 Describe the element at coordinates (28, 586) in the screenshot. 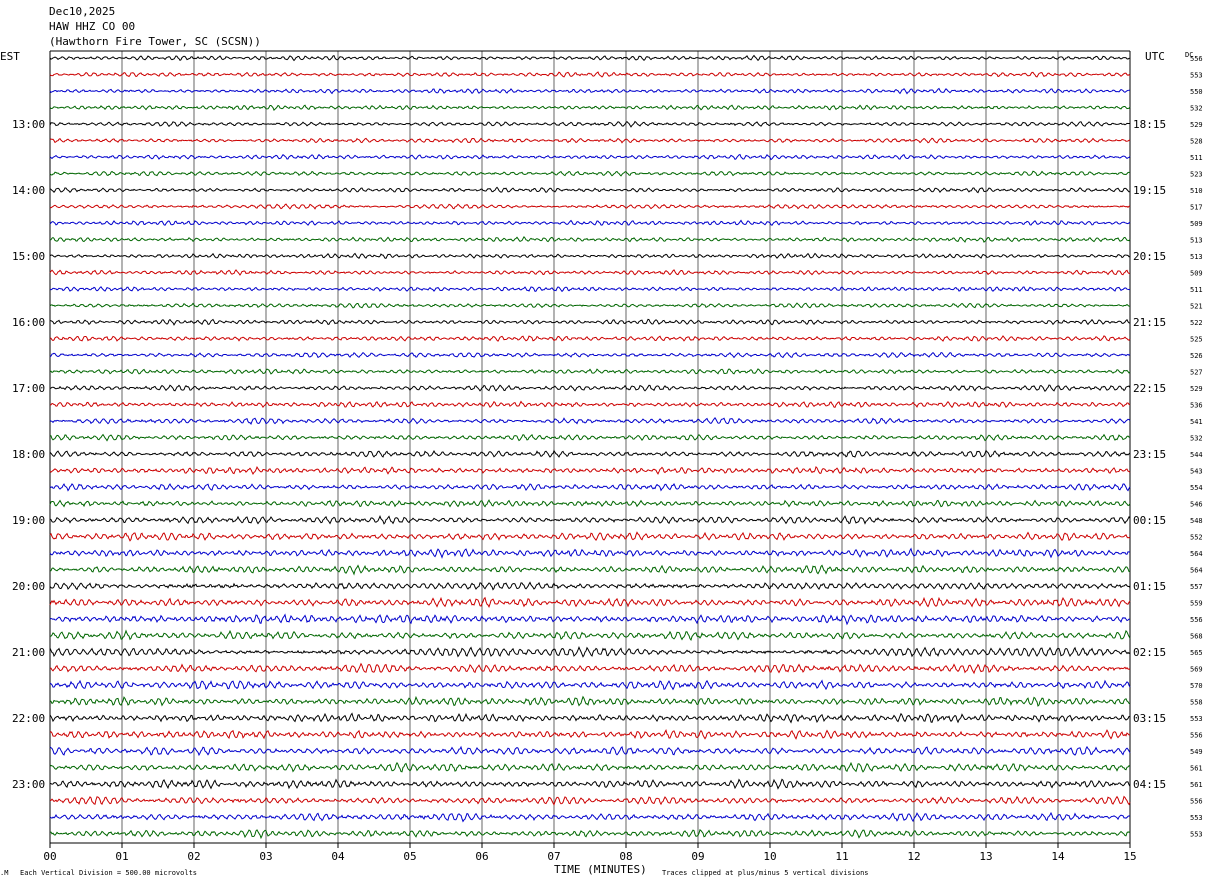

I see `est-hour-label: 20:00` at that location.